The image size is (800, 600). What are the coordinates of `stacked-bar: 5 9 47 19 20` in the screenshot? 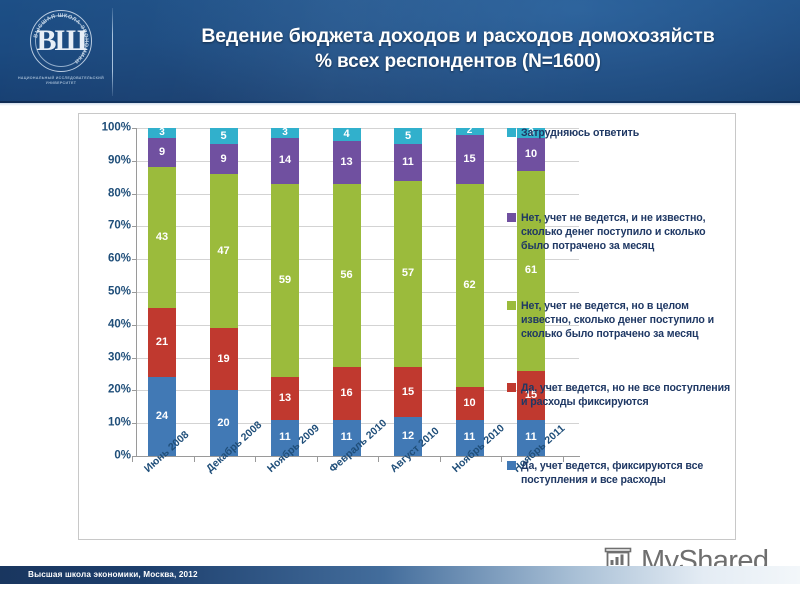 It's located at (223, 292).